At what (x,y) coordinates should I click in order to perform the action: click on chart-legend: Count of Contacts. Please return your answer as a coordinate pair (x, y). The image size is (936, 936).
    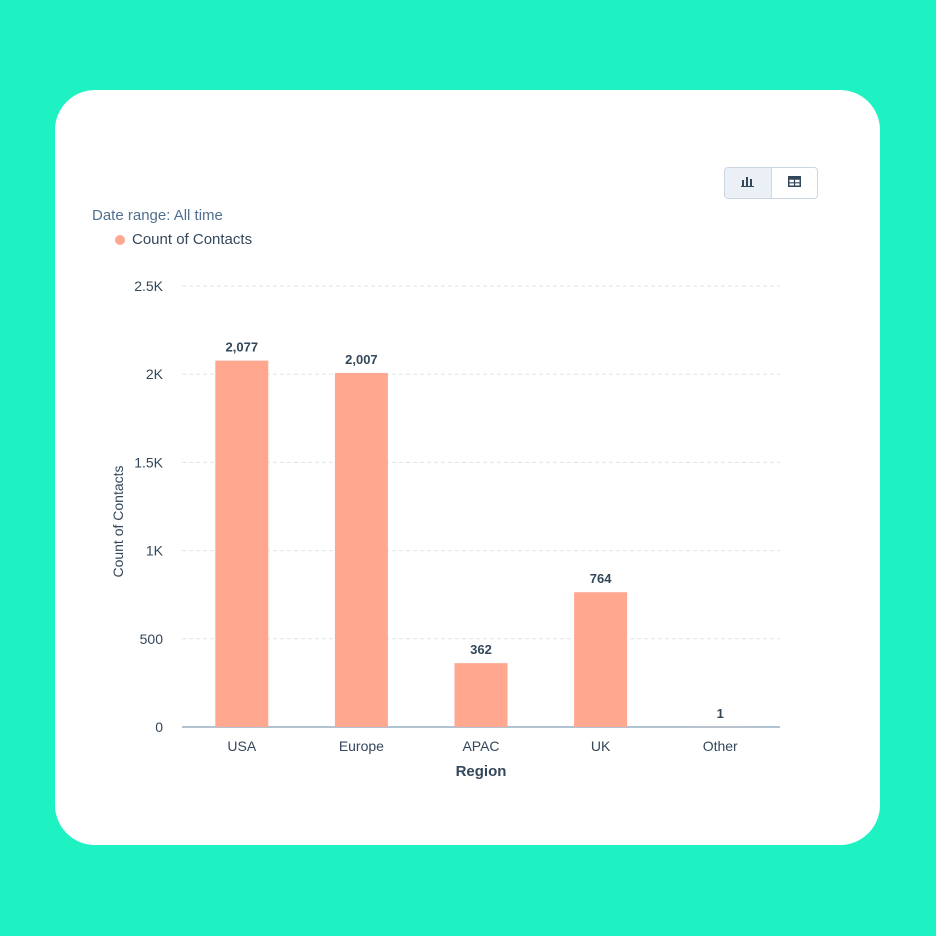
    Looking at the image, I should click on (183, 239).